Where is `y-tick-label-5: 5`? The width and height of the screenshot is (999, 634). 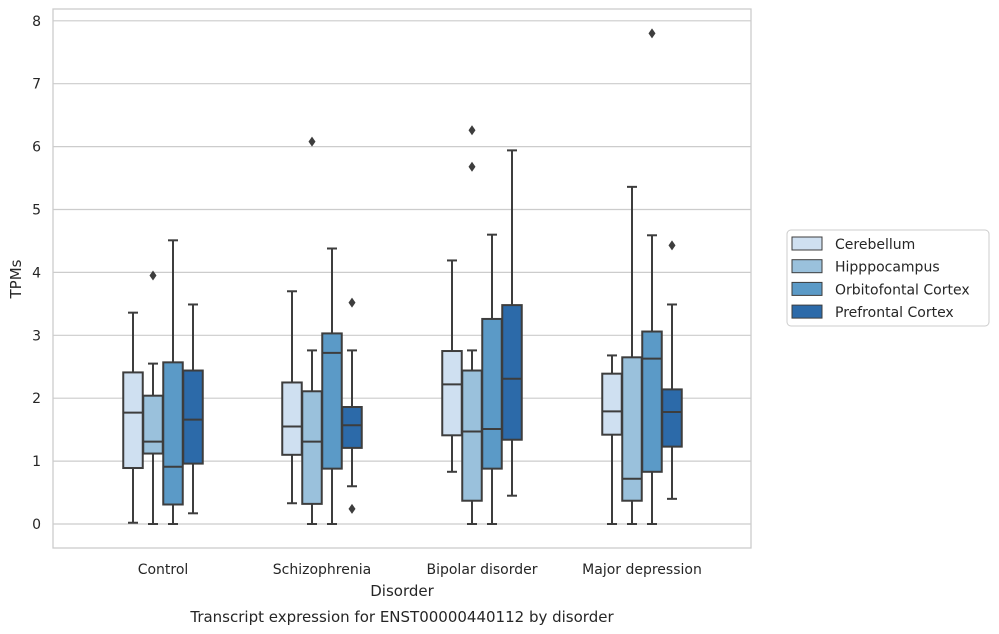 y-tick-label-5: 5 is located at coordinates (36, 211).